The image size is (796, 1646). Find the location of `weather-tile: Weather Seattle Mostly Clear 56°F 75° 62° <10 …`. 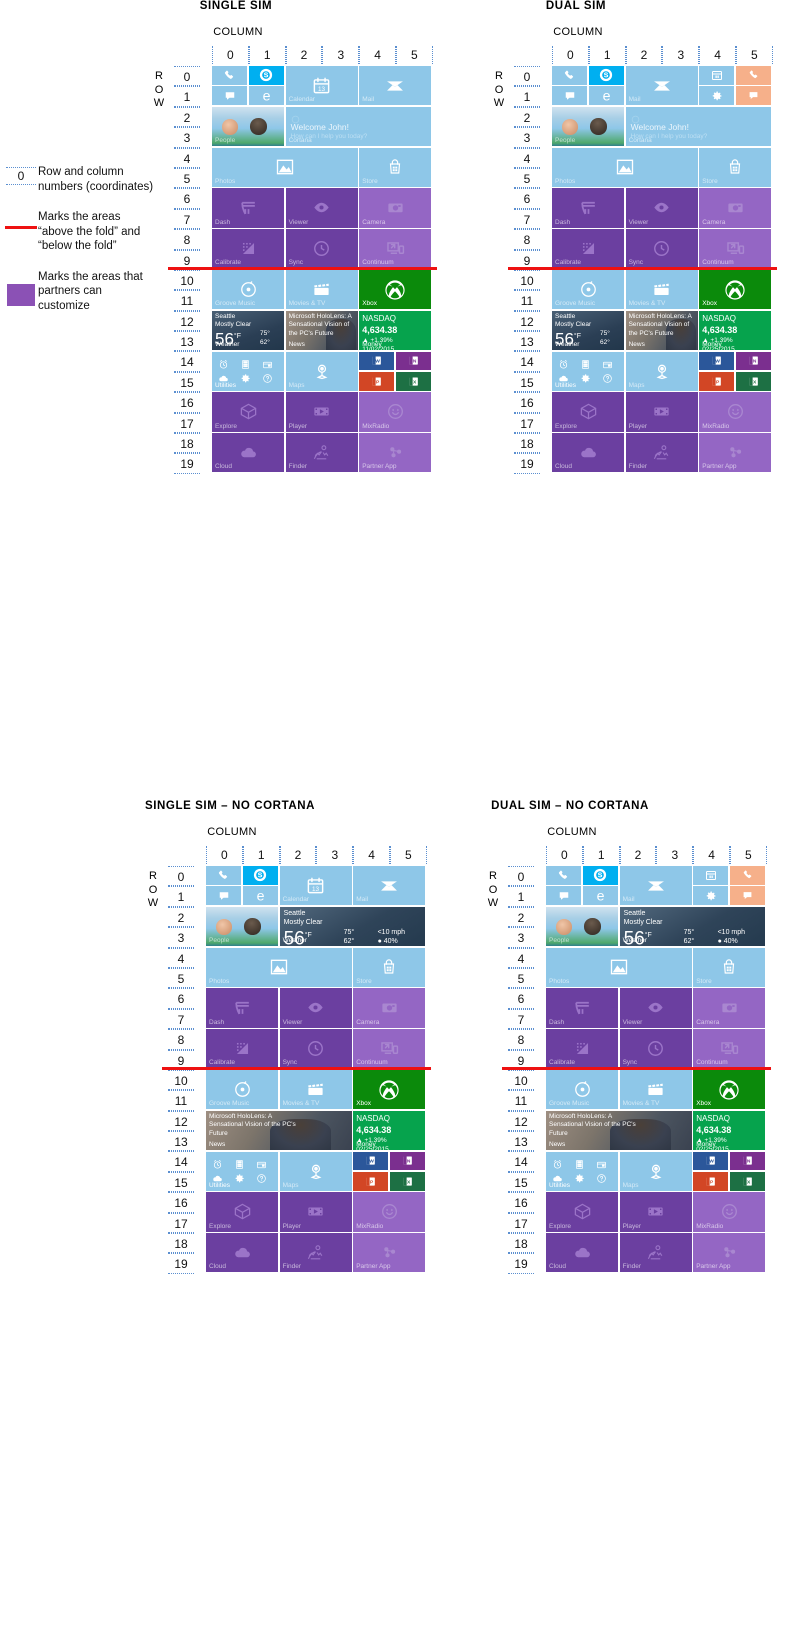

weather-tile: Weather Seattle Mostly Clear 56°F 75° 62° <10 … is located at coordinates (352, 926).